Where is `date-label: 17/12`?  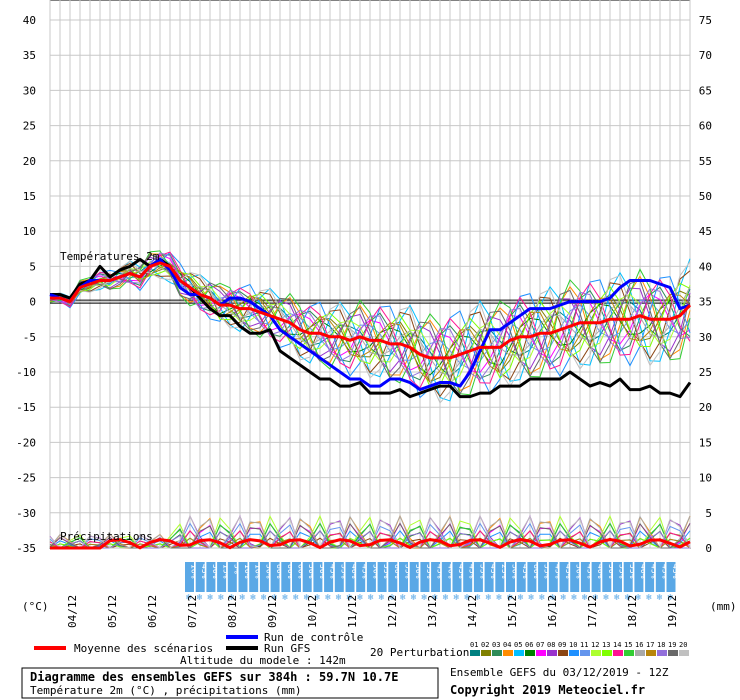 date-label: 17/12 is located at coordinates (592, 611).